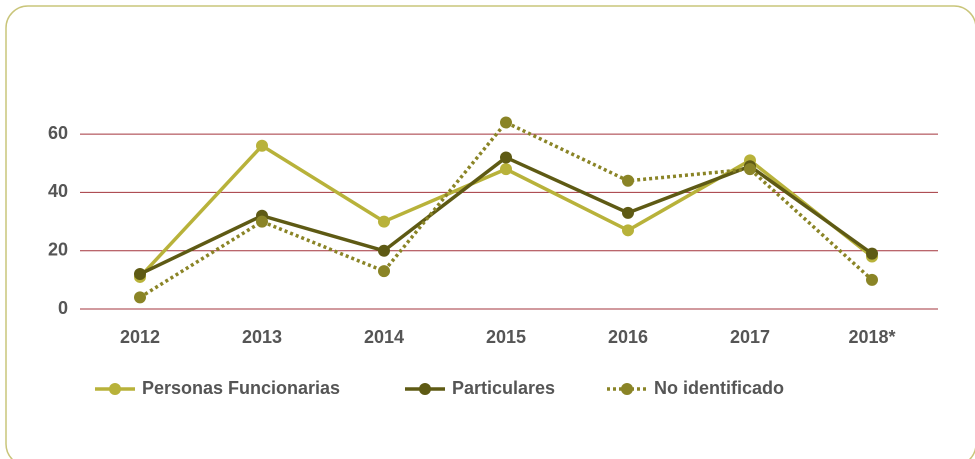 The height and width of the screenshot is (459, 975). What do you see at coordinates (503, 388) in the screenshot?
I see `legend-label: Particulares` at bounding box center [503, 388].